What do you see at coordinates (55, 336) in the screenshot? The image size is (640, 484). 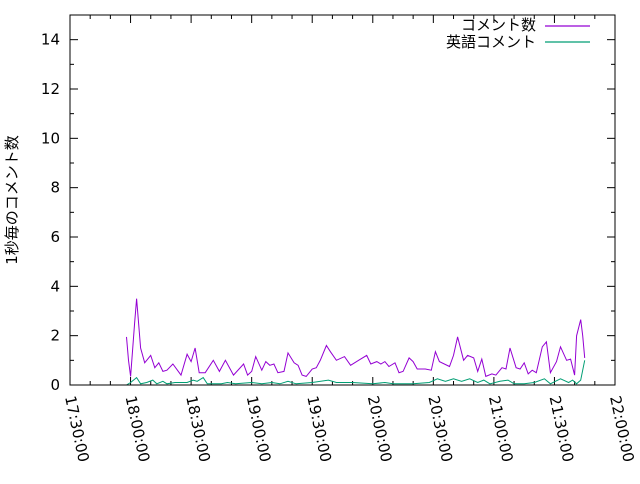 I see `y-tick-label: 2` at bounding box center [55, 336].